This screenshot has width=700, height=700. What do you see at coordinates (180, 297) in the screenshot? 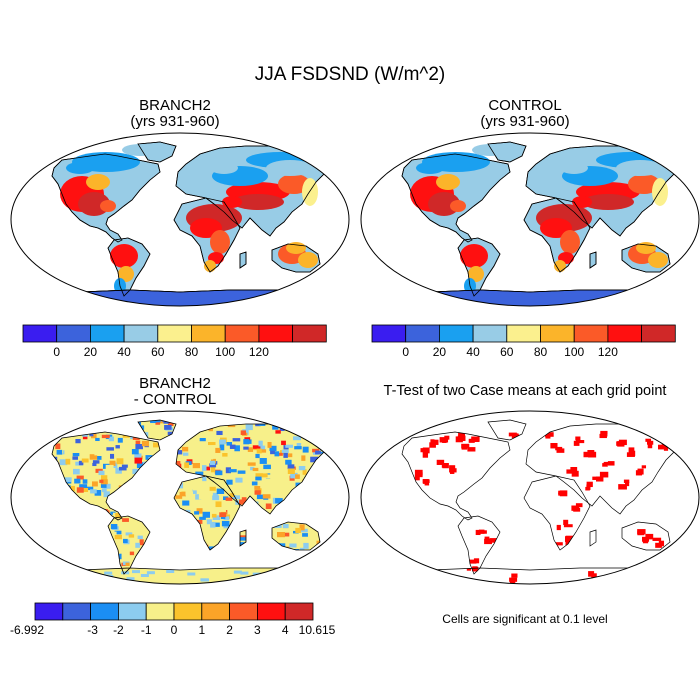
I see `antarctica-field` at bounding box center [180, 297].